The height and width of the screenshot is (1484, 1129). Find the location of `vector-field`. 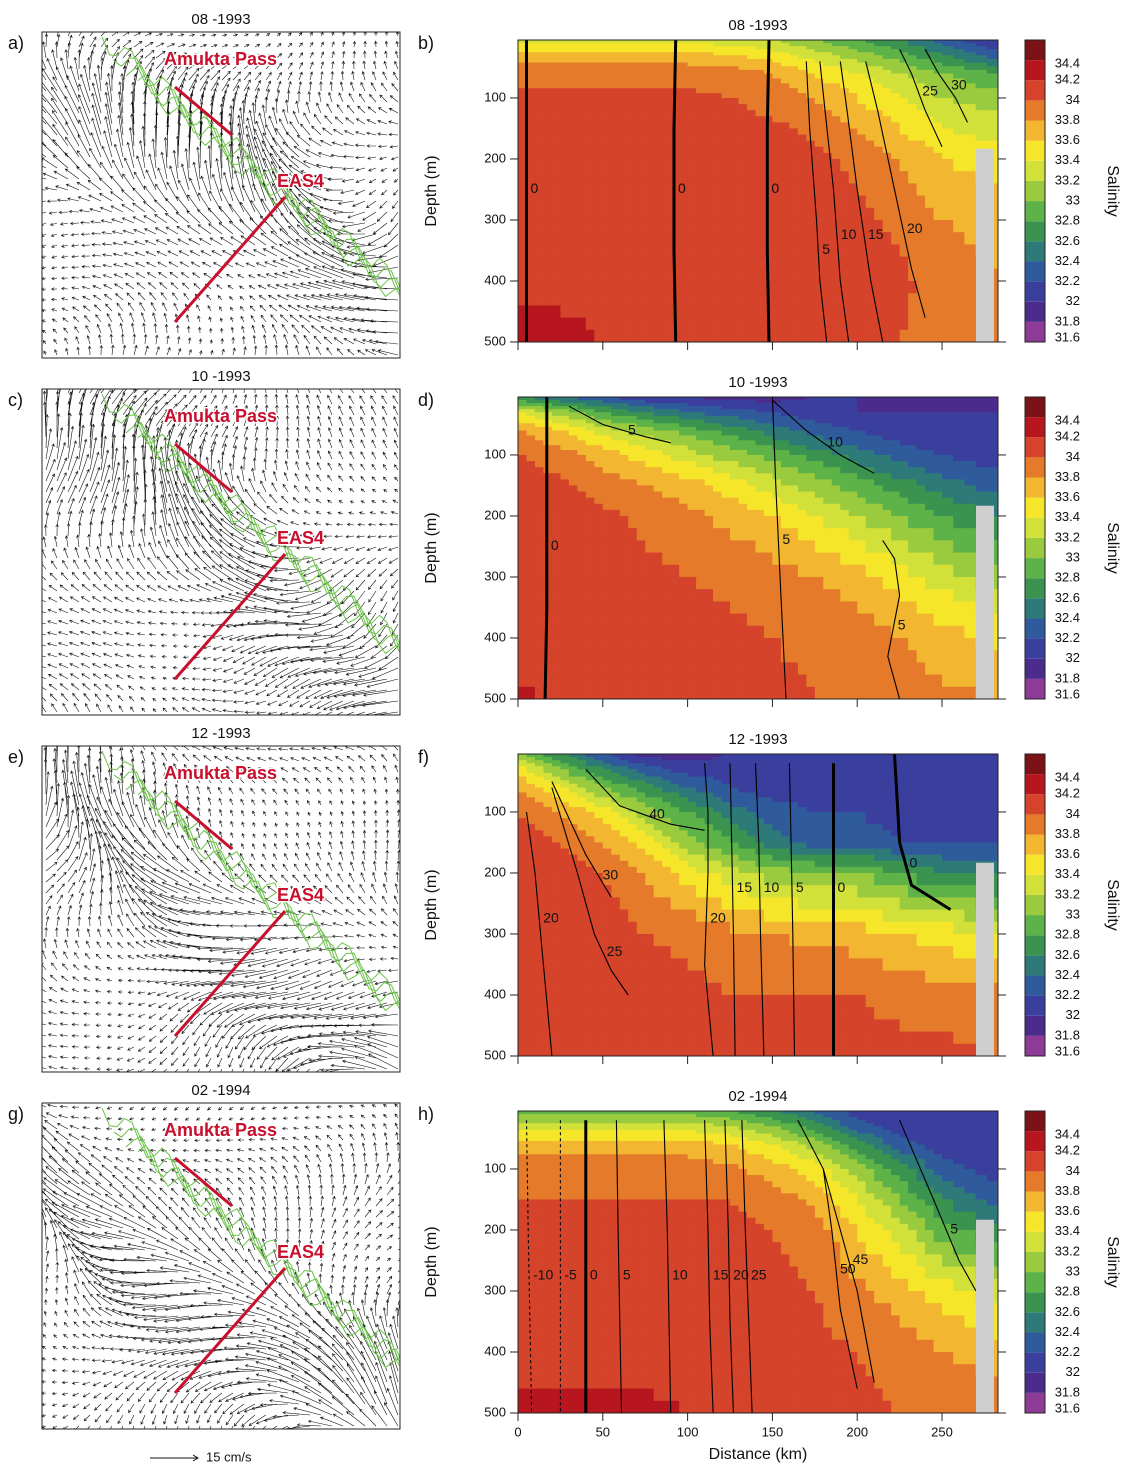

vector-field is located at coordinates (231, 190).